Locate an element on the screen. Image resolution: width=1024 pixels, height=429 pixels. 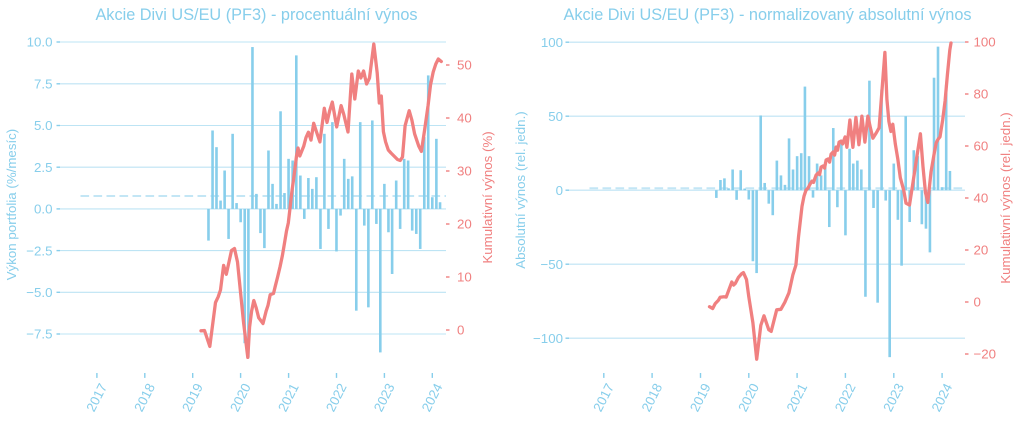
svg-text: −2.5 is located at coordinates (39, 250).